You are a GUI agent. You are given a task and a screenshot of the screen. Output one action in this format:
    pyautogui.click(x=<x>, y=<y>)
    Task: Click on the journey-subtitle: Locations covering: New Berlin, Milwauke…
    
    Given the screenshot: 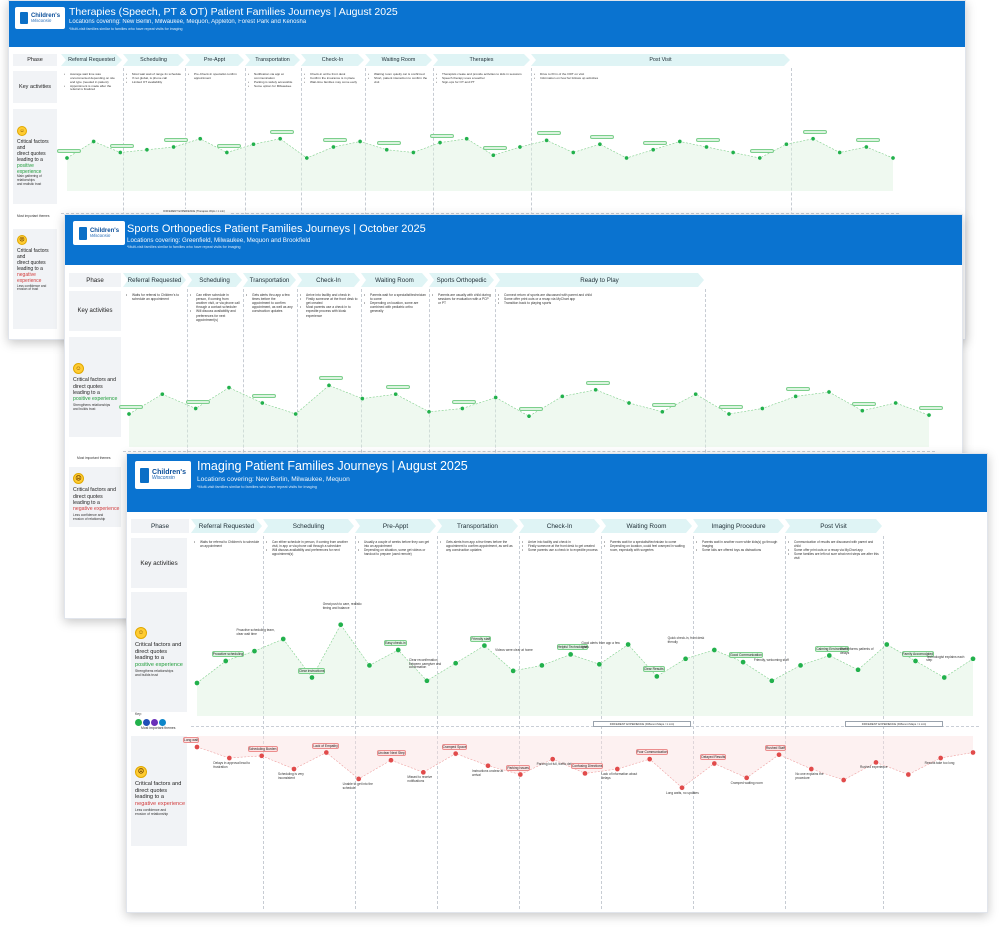 What is the action you would take?
    pyautogui.click(x=273, y=479)
    